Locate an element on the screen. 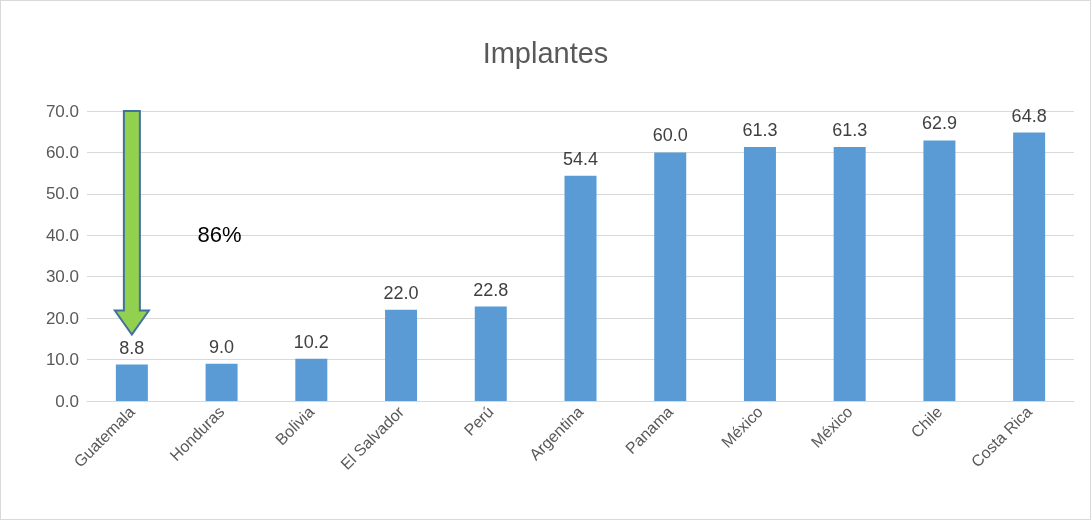 The image size is (1091, 520). chart-title: Implantes is located at coordinates (545, 52).